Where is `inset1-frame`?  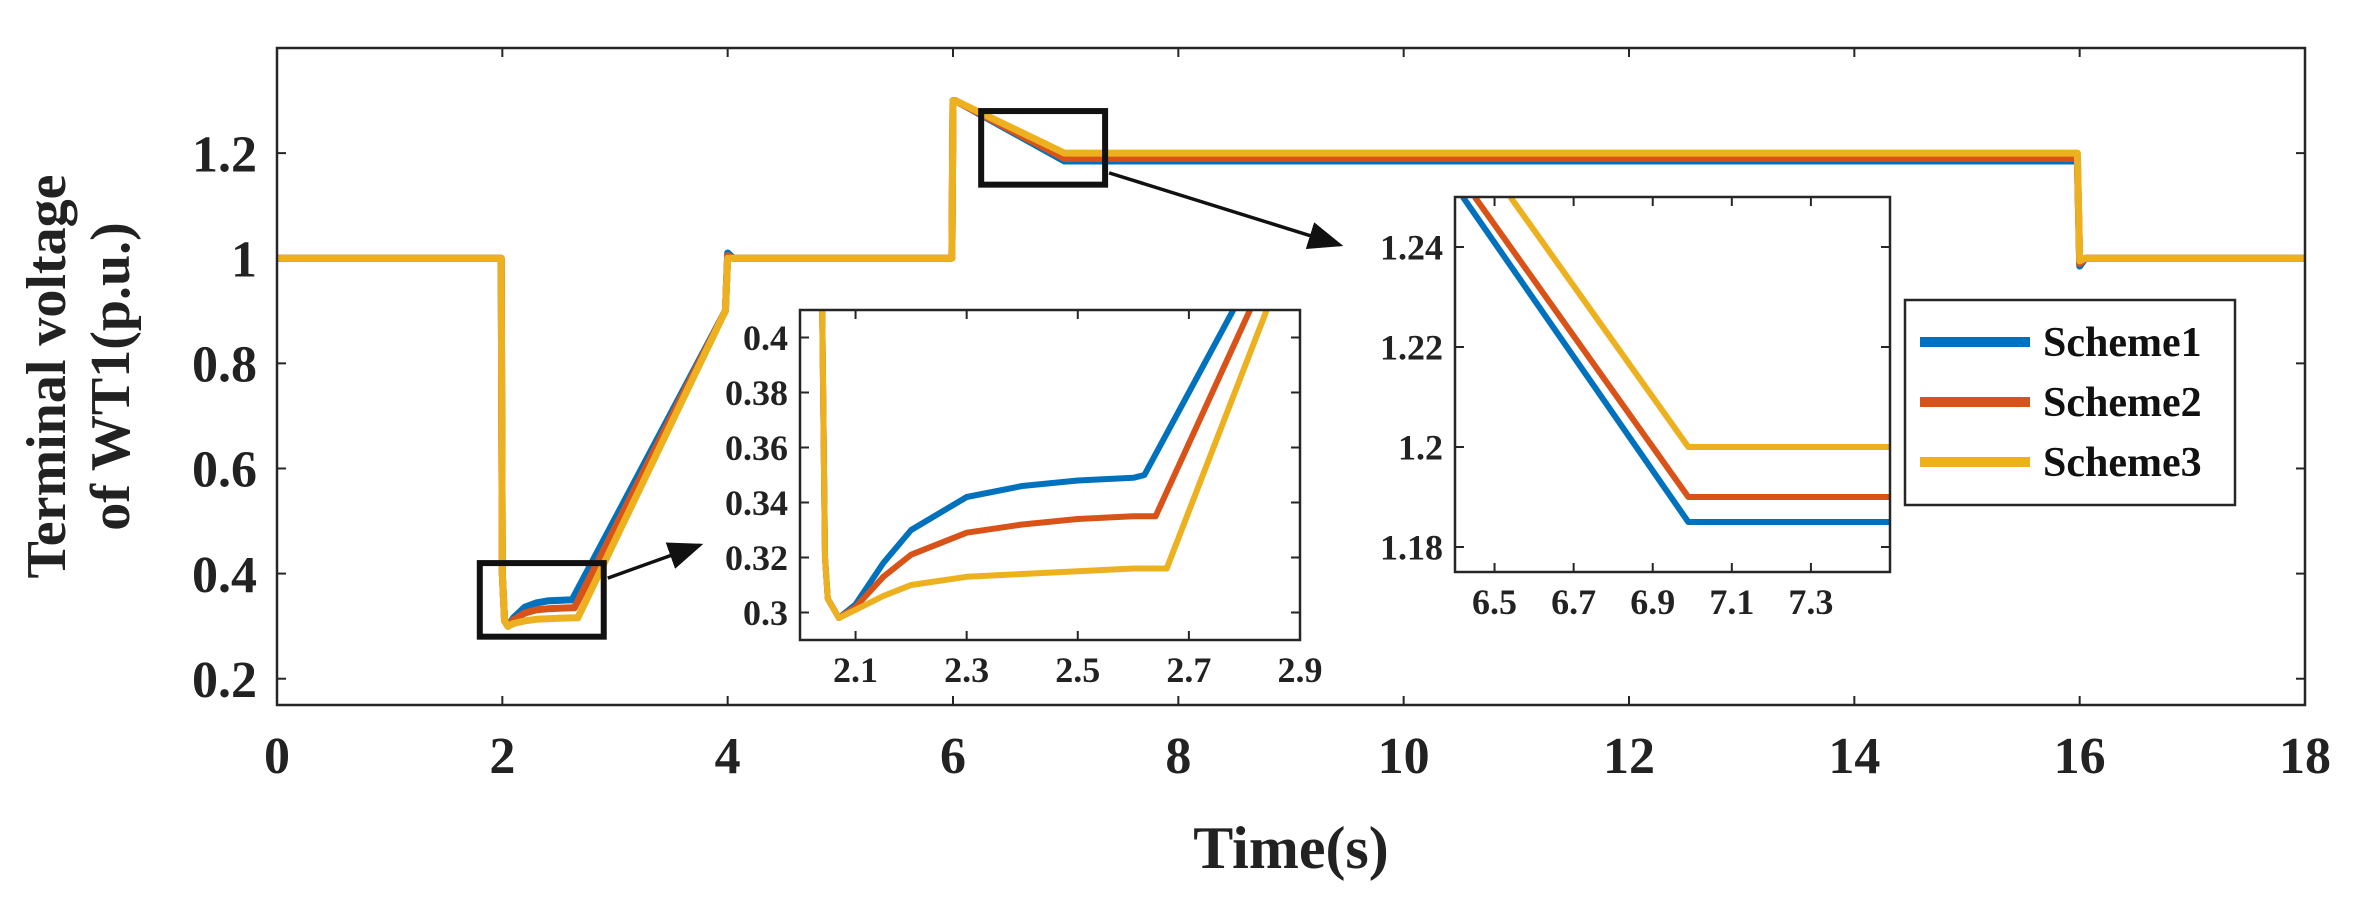 inset1-frame is located at coordinates (1050, 475).